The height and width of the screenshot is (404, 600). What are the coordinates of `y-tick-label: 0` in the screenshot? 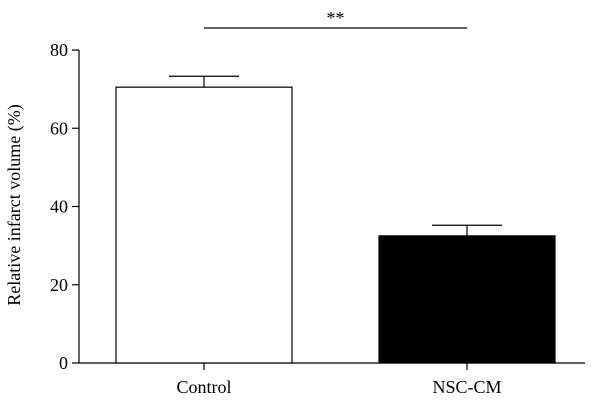 It's located at (63, 363).